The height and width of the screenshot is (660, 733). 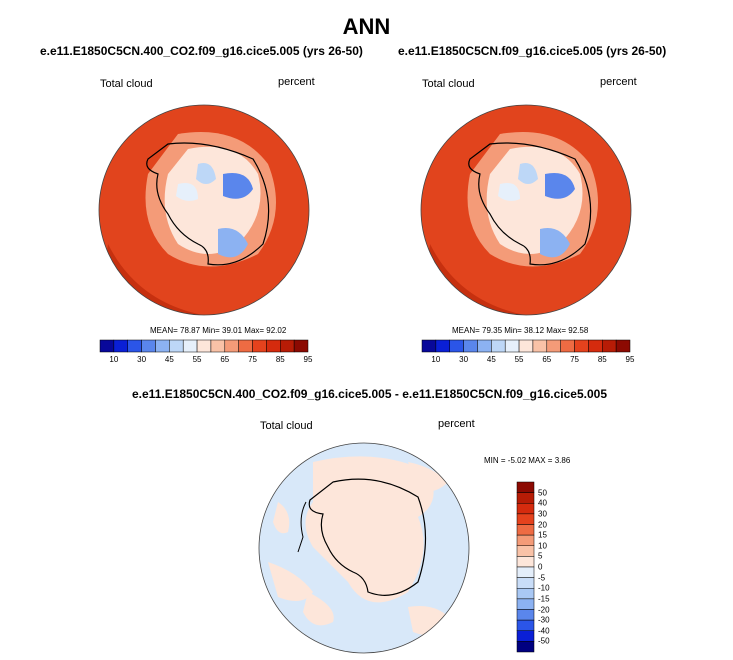 I want to click on colorbar-tick-label: 50, so click(x=542, y=493).